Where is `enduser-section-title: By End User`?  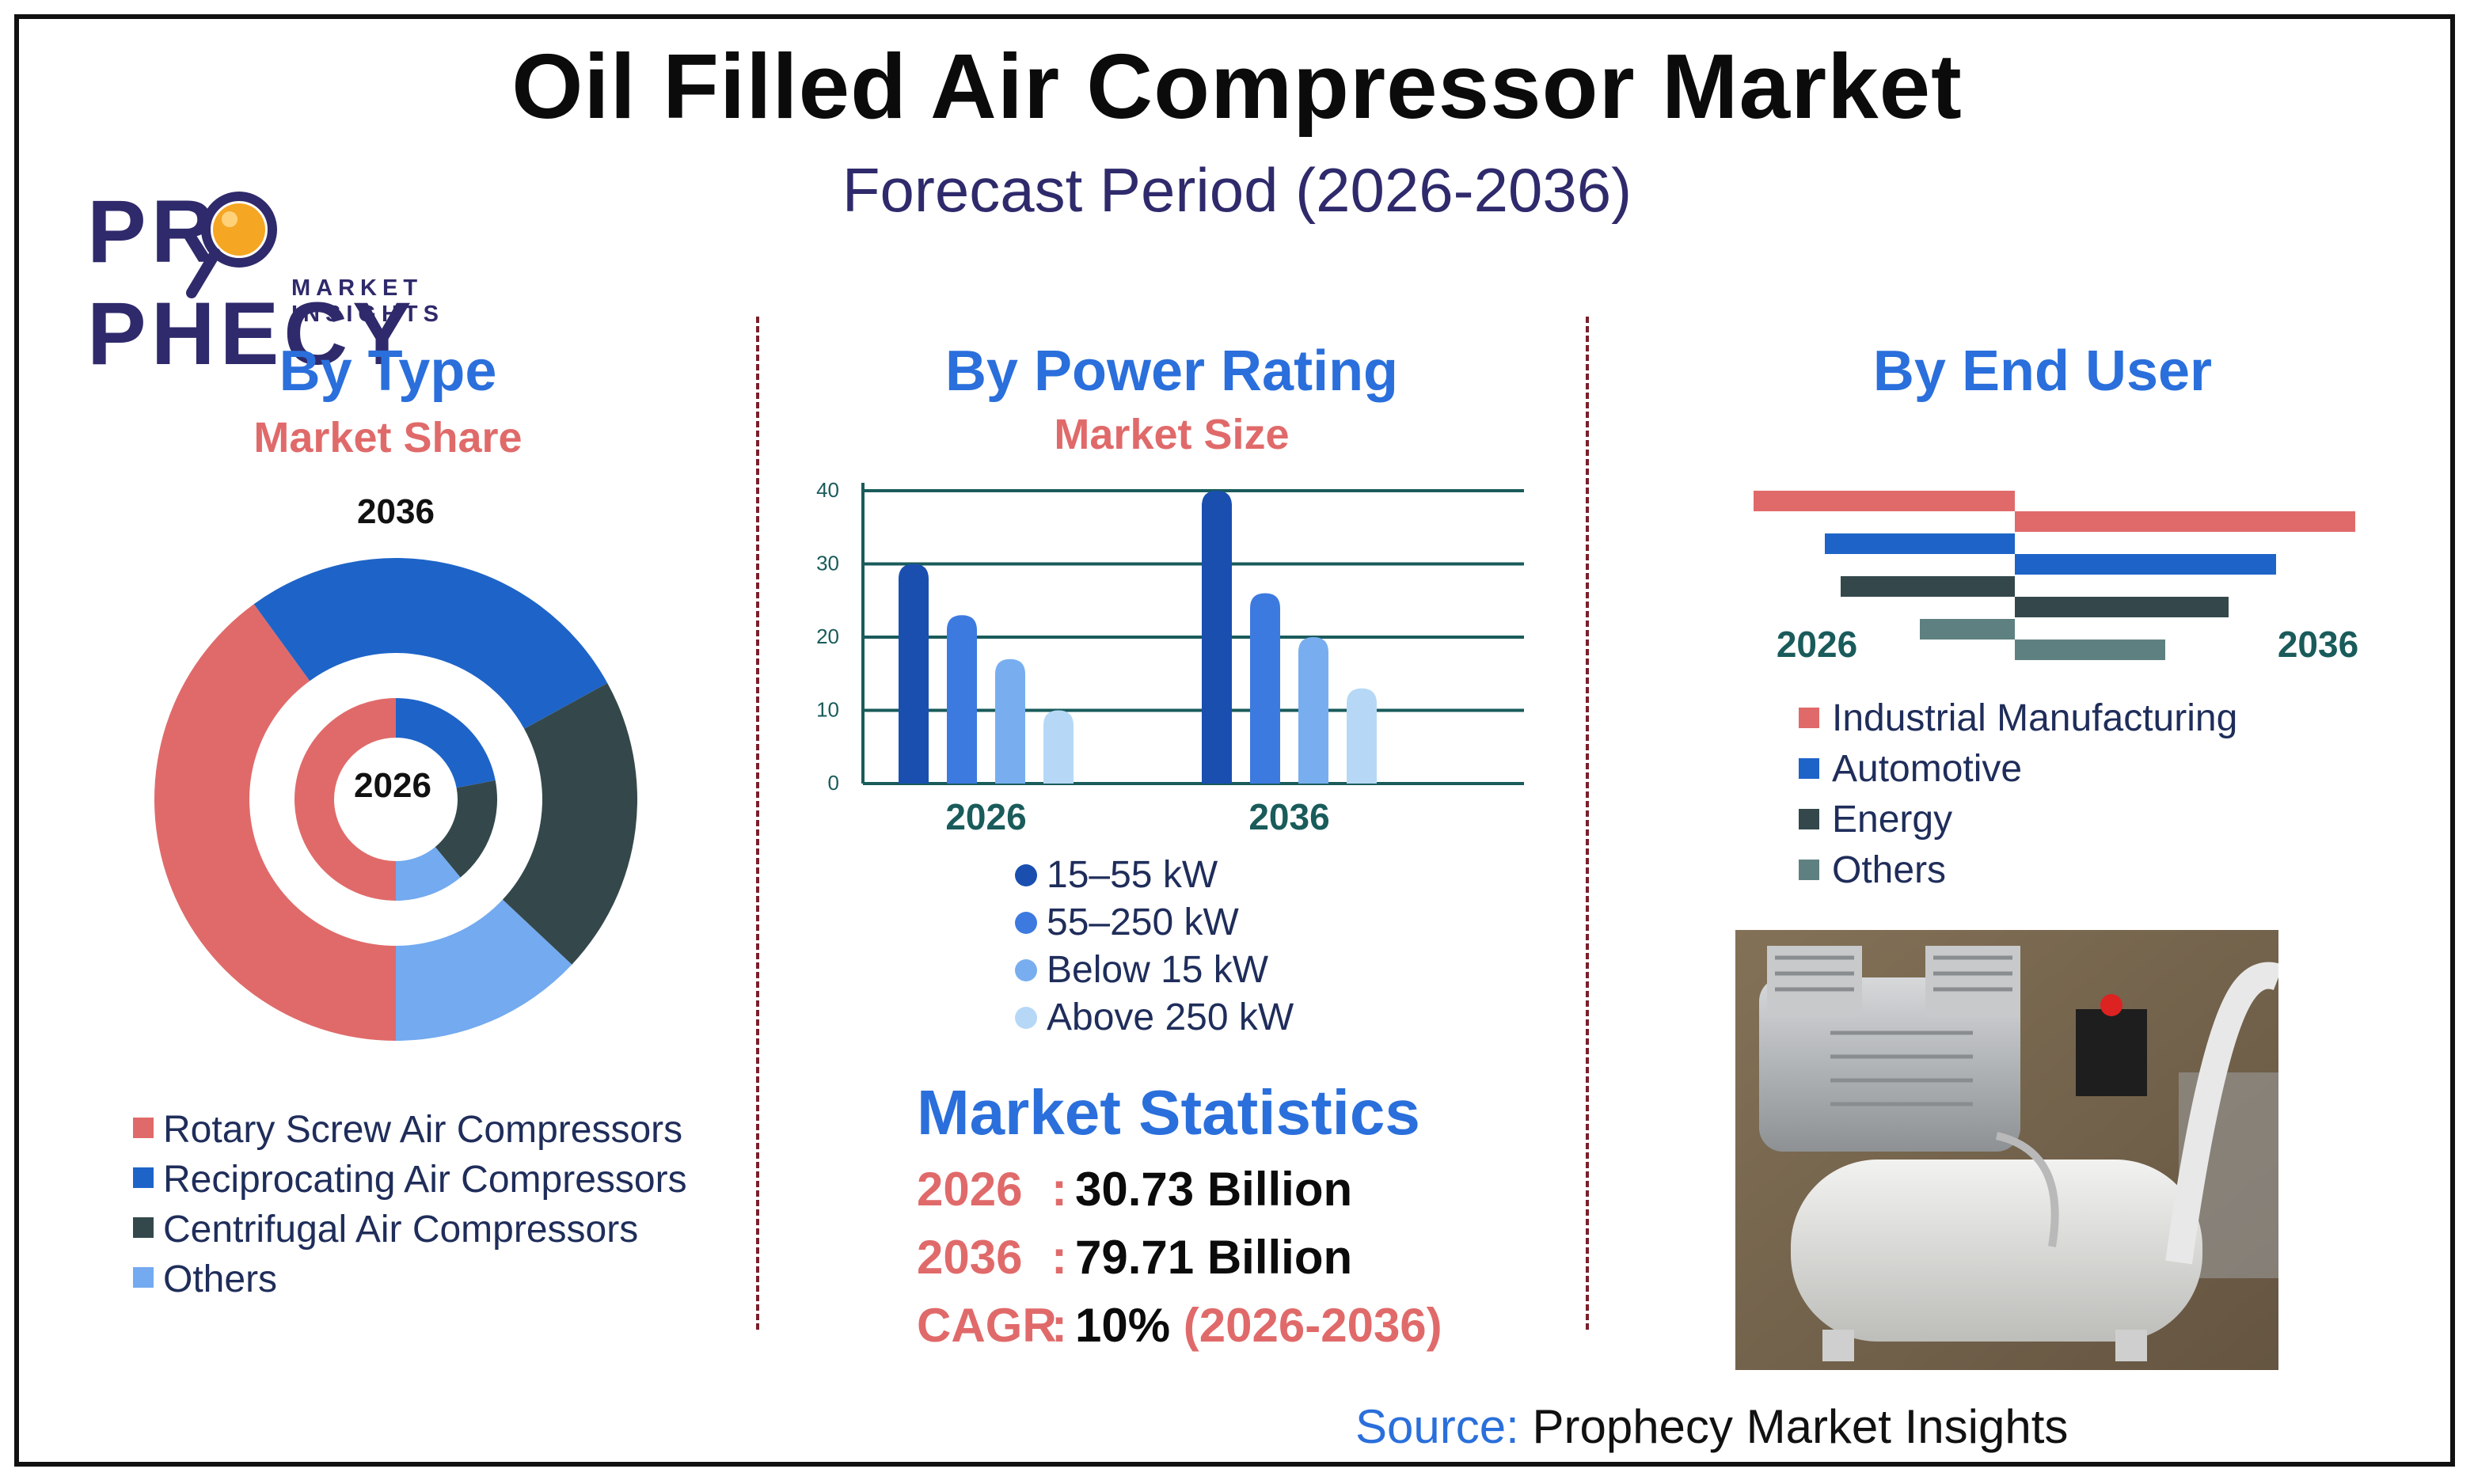 enduser-section-title: By End User is located at coordinates (2043, 371).